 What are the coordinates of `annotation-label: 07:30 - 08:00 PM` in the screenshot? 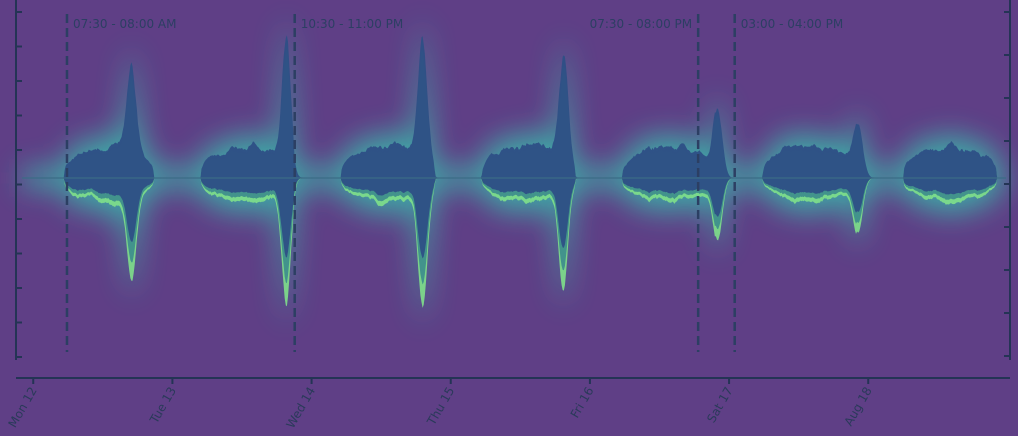 It's located at (641, 24).